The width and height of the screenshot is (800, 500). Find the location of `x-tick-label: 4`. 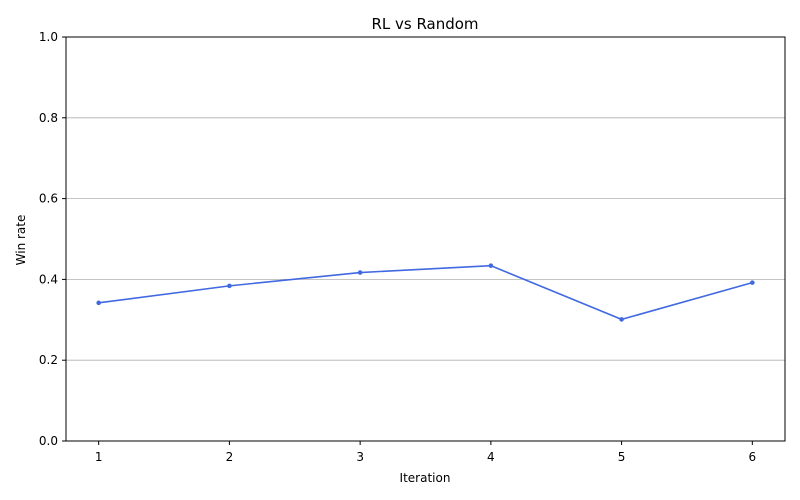

x-tick-label: 4 is located at coordinates (491, 457).